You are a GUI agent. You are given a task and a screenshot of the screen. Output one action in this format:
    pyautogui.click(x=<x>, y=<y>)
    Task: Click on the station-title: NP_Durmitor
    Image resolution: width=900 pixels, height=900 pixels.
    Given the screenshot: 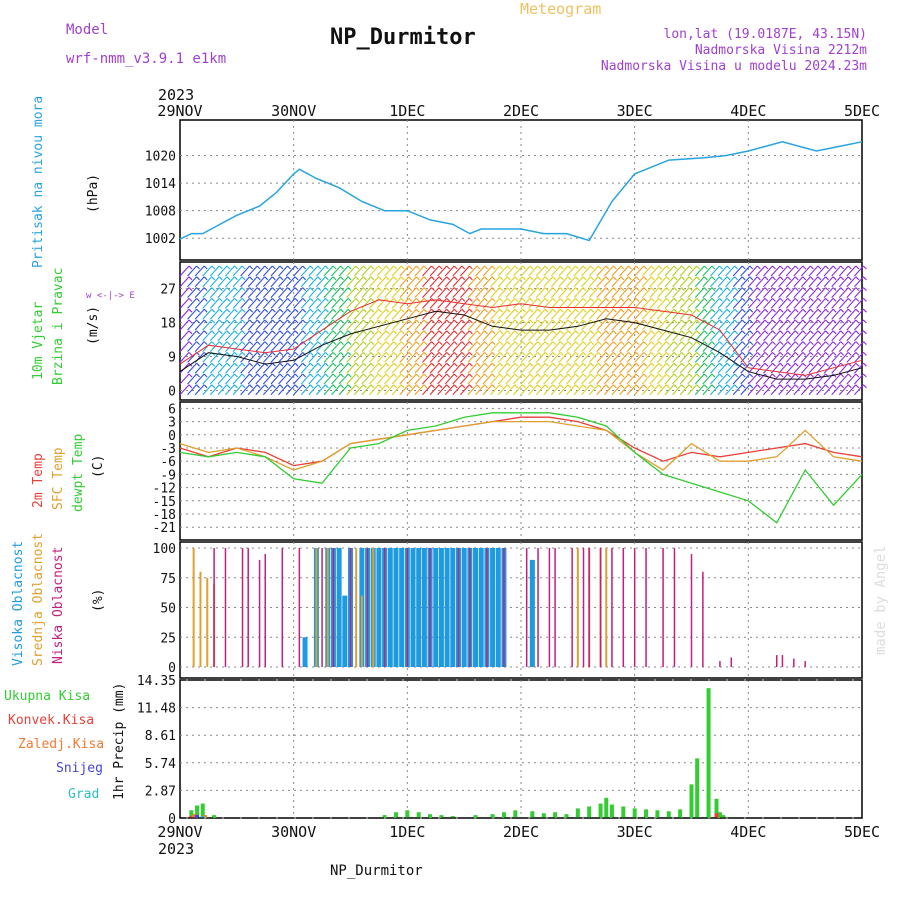 What is the action you would take?
    pyautogui.click(x=403, y=37)
    